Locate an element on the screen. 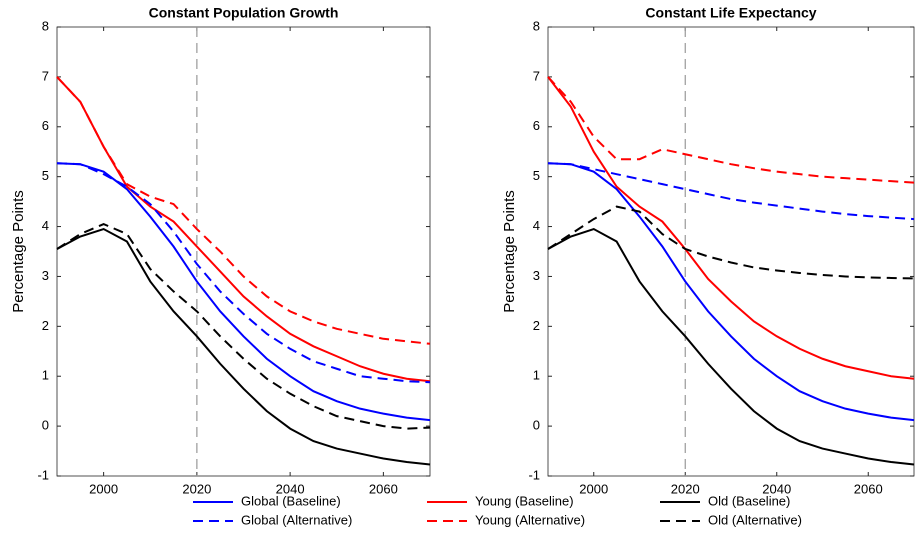 The width and height of the screenshot is (915, 544). chart-title: Constant Population Growth is located at coordinates (244, 13).